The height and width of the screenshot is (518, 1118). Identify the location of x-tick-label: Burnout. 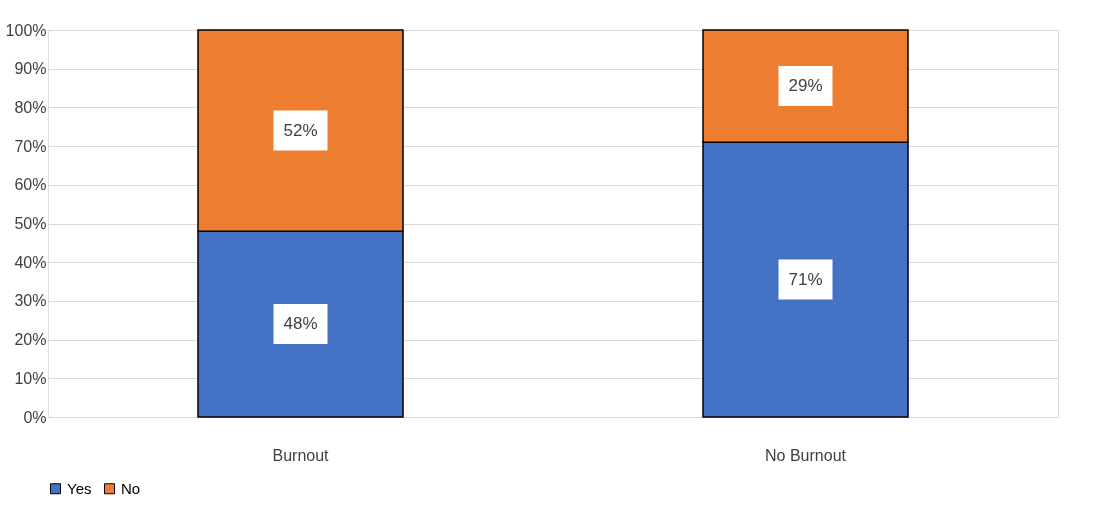
(301, 455).